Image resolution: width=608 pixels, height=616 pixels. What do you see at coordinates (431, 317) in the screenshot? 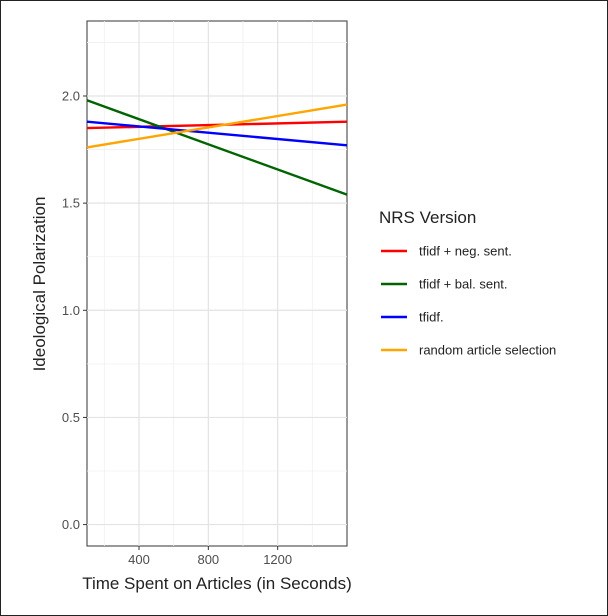
I see `legend-label-2: tfidf.` at bounding box center [431, 317].